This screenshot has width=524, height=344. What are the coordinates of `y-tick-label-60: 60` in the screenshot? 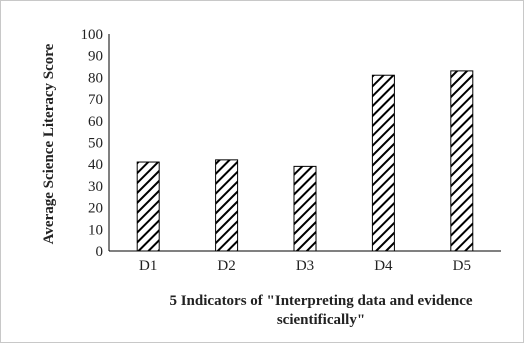 It's located at (95, 122).